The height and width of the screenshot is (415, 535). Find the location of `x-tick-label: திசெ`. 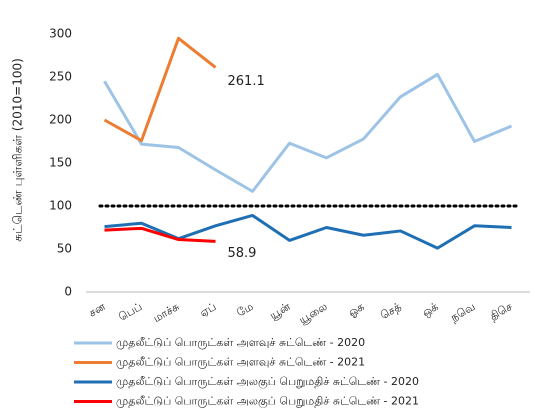

x-tick-label: திசெ is located at coordinates (500, 311).